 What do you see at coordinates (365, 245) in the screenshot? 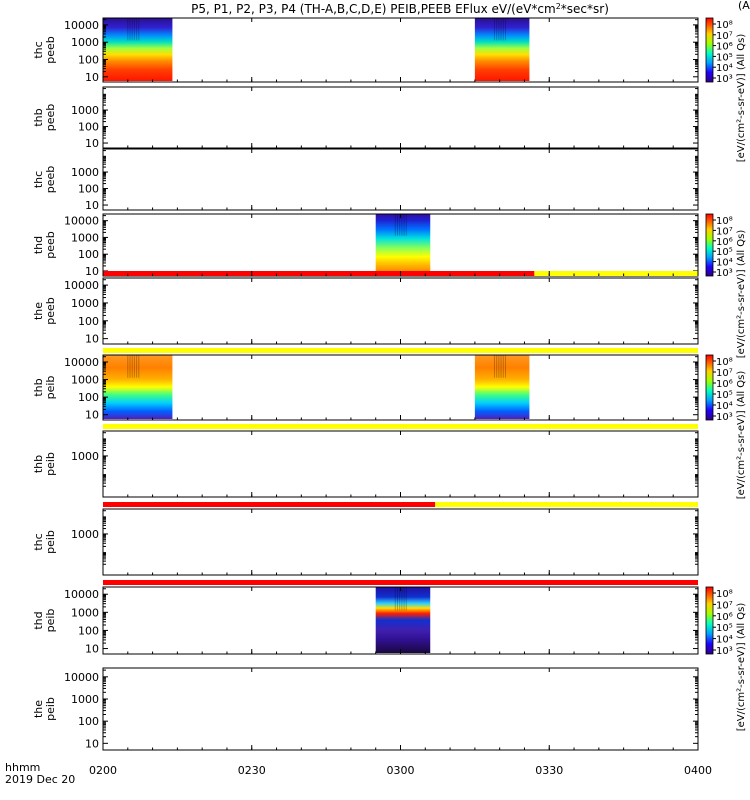
I see `panel-4: 10000 1000 100 10 thdpeeb` at bounding box center [365, 245].